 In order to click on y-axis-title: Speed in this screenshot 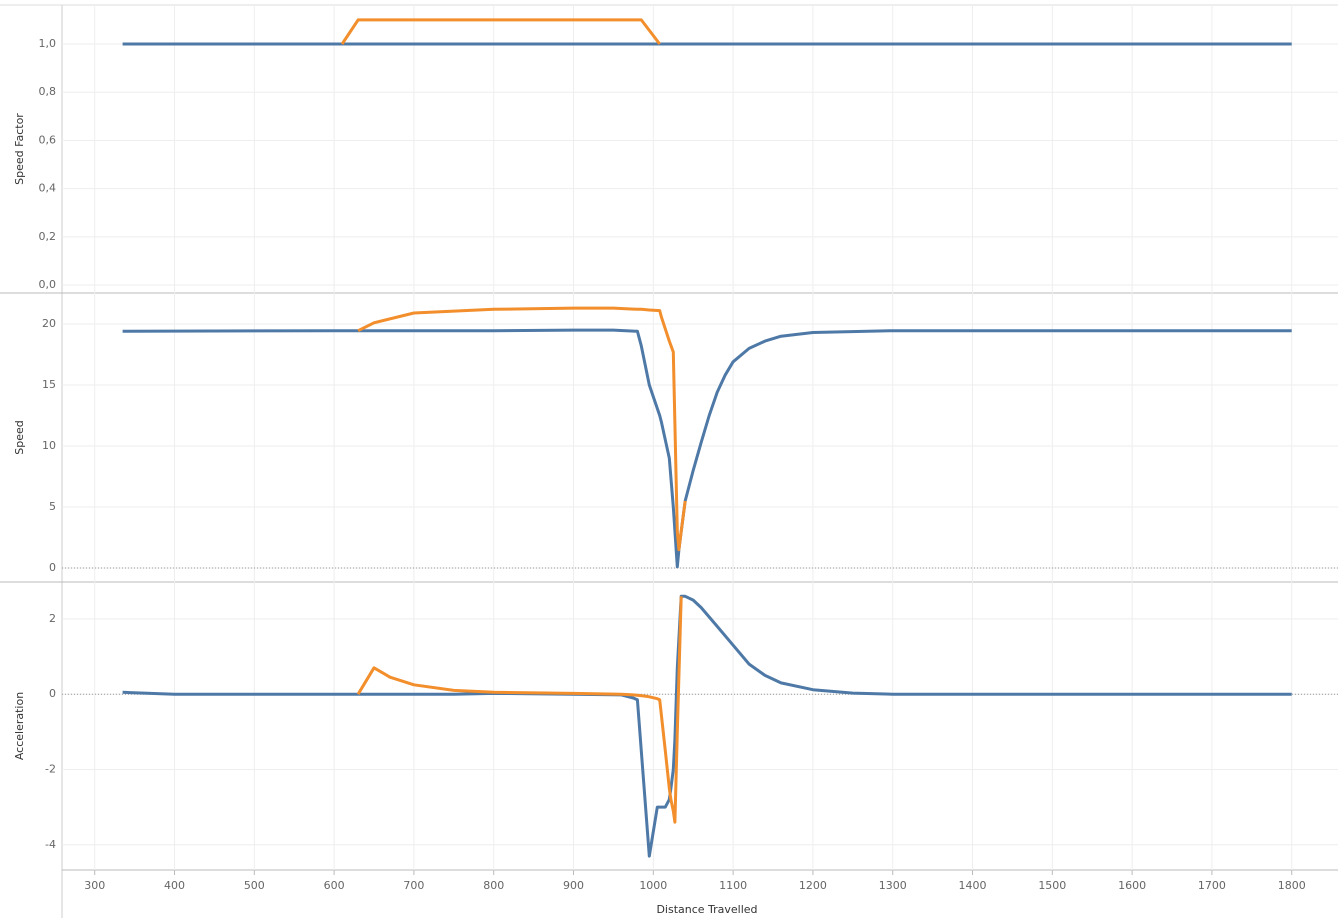, I will do `click(19, 437)`.